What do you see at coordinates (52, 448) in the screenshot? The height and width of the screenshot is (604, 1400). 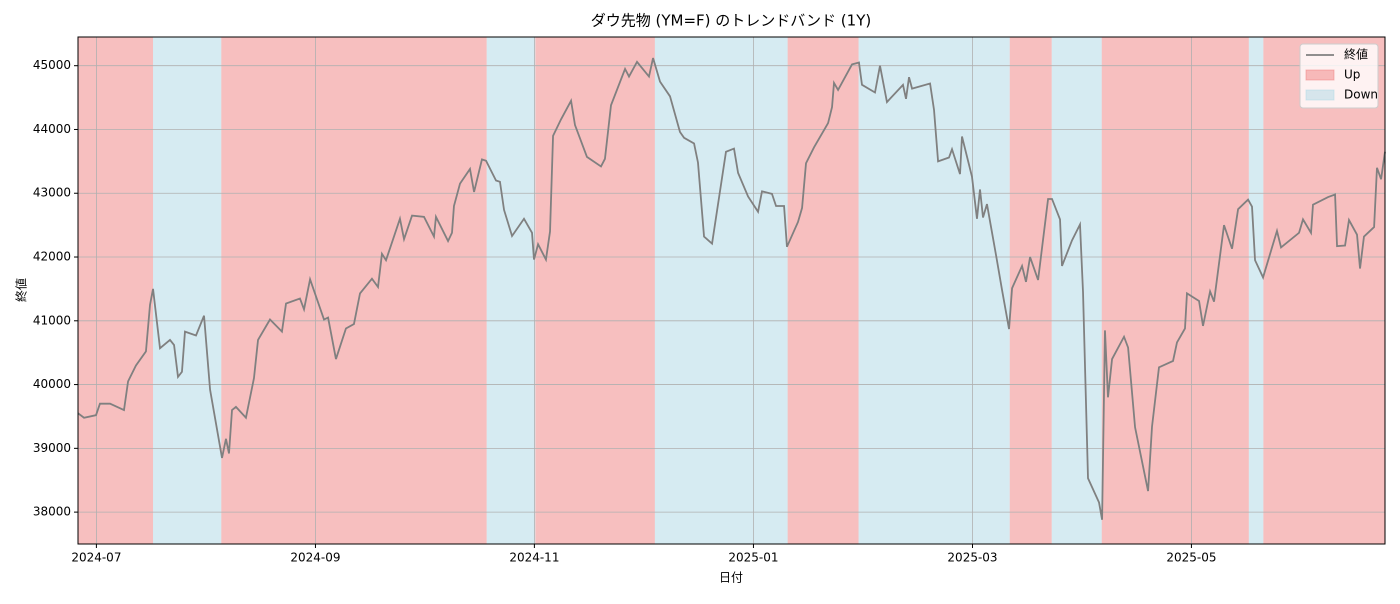 I see `y-tick-label: 39000` at bounding box center [52, 448].